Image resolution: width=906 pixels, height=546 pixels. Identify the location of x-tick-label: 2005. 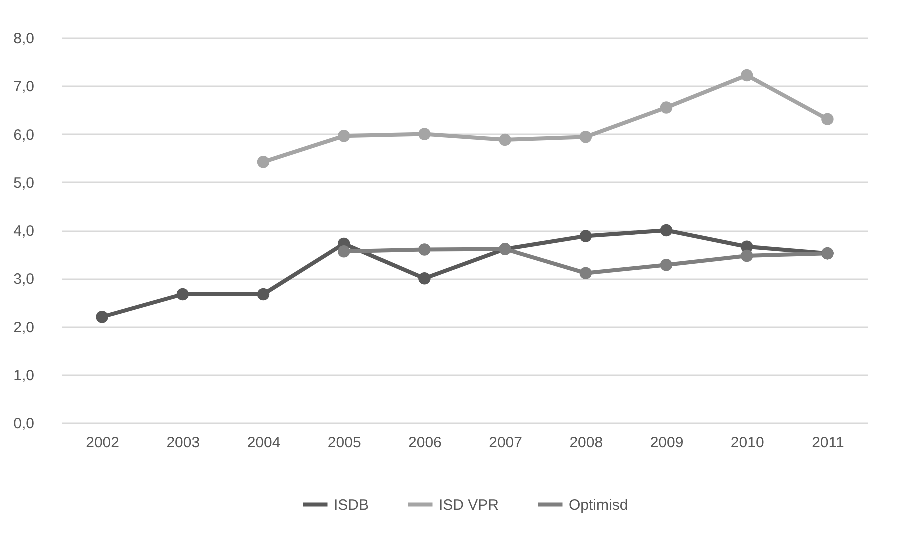
(345, 443).